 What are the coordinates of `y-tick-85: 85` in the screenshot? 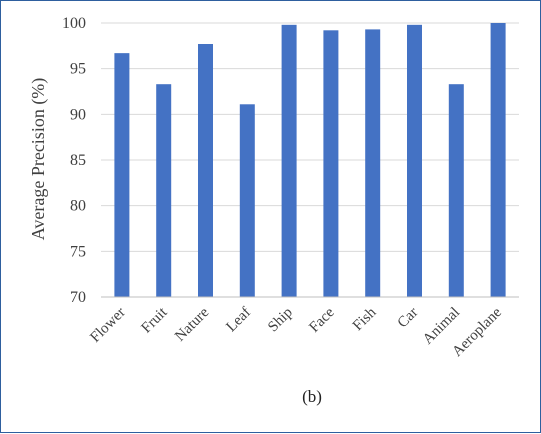 It's located at (78, 160).